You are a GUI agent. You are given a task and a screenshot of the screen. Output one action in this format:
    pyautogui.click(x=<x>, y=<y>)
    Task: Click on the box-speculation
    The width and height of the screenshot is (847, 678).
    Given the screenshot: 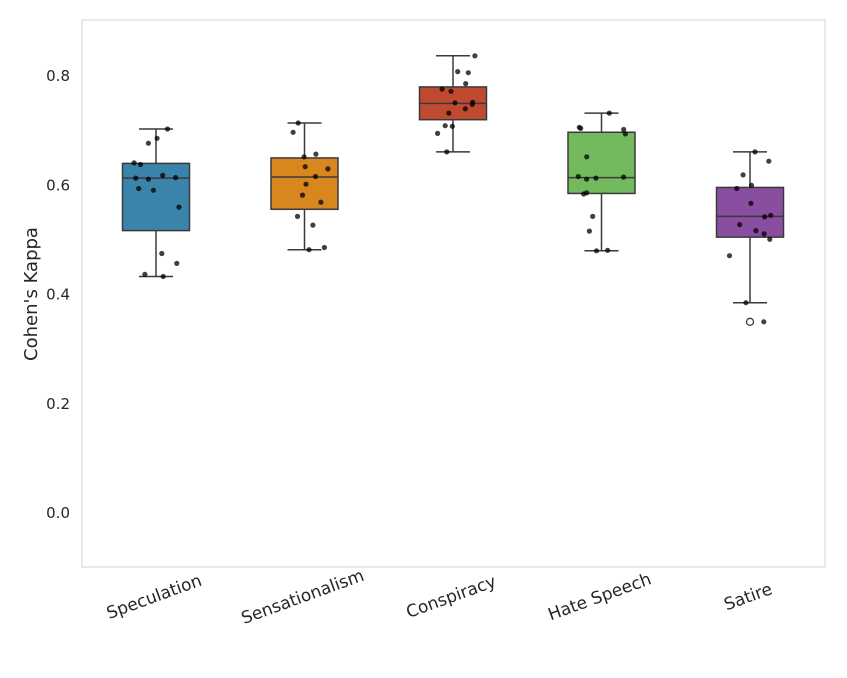 What is the action you would take?
    pyautogui.click(x=156, y=203)
    